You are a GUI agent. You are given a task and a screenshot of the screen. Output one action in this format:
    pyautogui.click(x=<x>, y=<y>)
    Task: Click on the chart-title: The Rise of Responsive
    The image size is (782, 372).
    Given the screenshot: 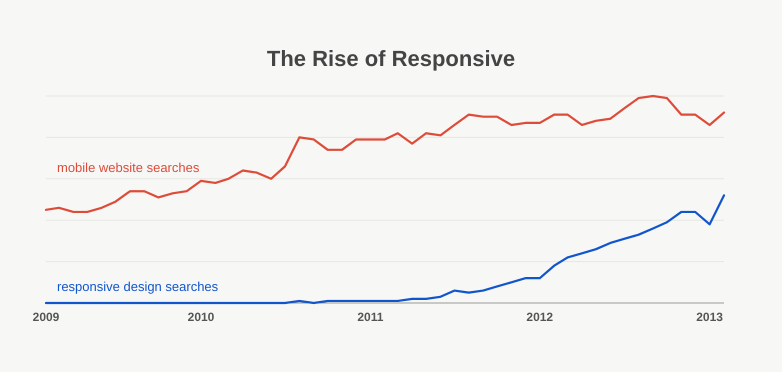 What is the action you would take?
    pyautogui.click(x=391, y=58)
    